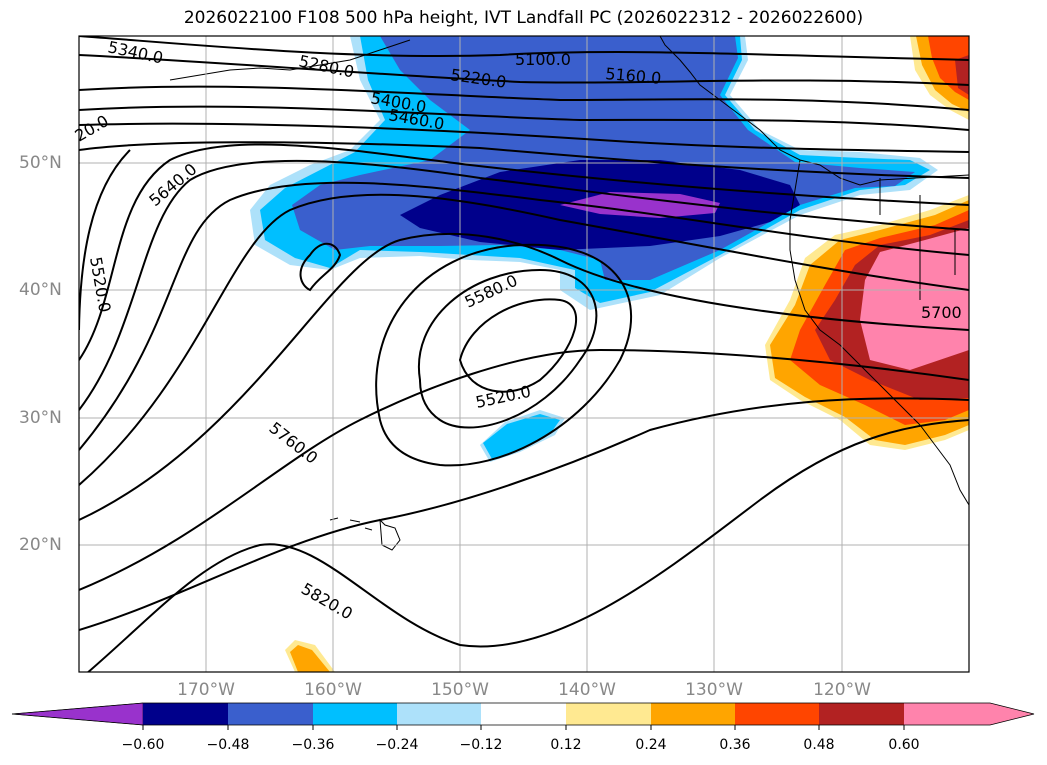  Describe the element at coordinates (543, 59) in the screenshot. I see `contour-label: 5100.0` at that location.